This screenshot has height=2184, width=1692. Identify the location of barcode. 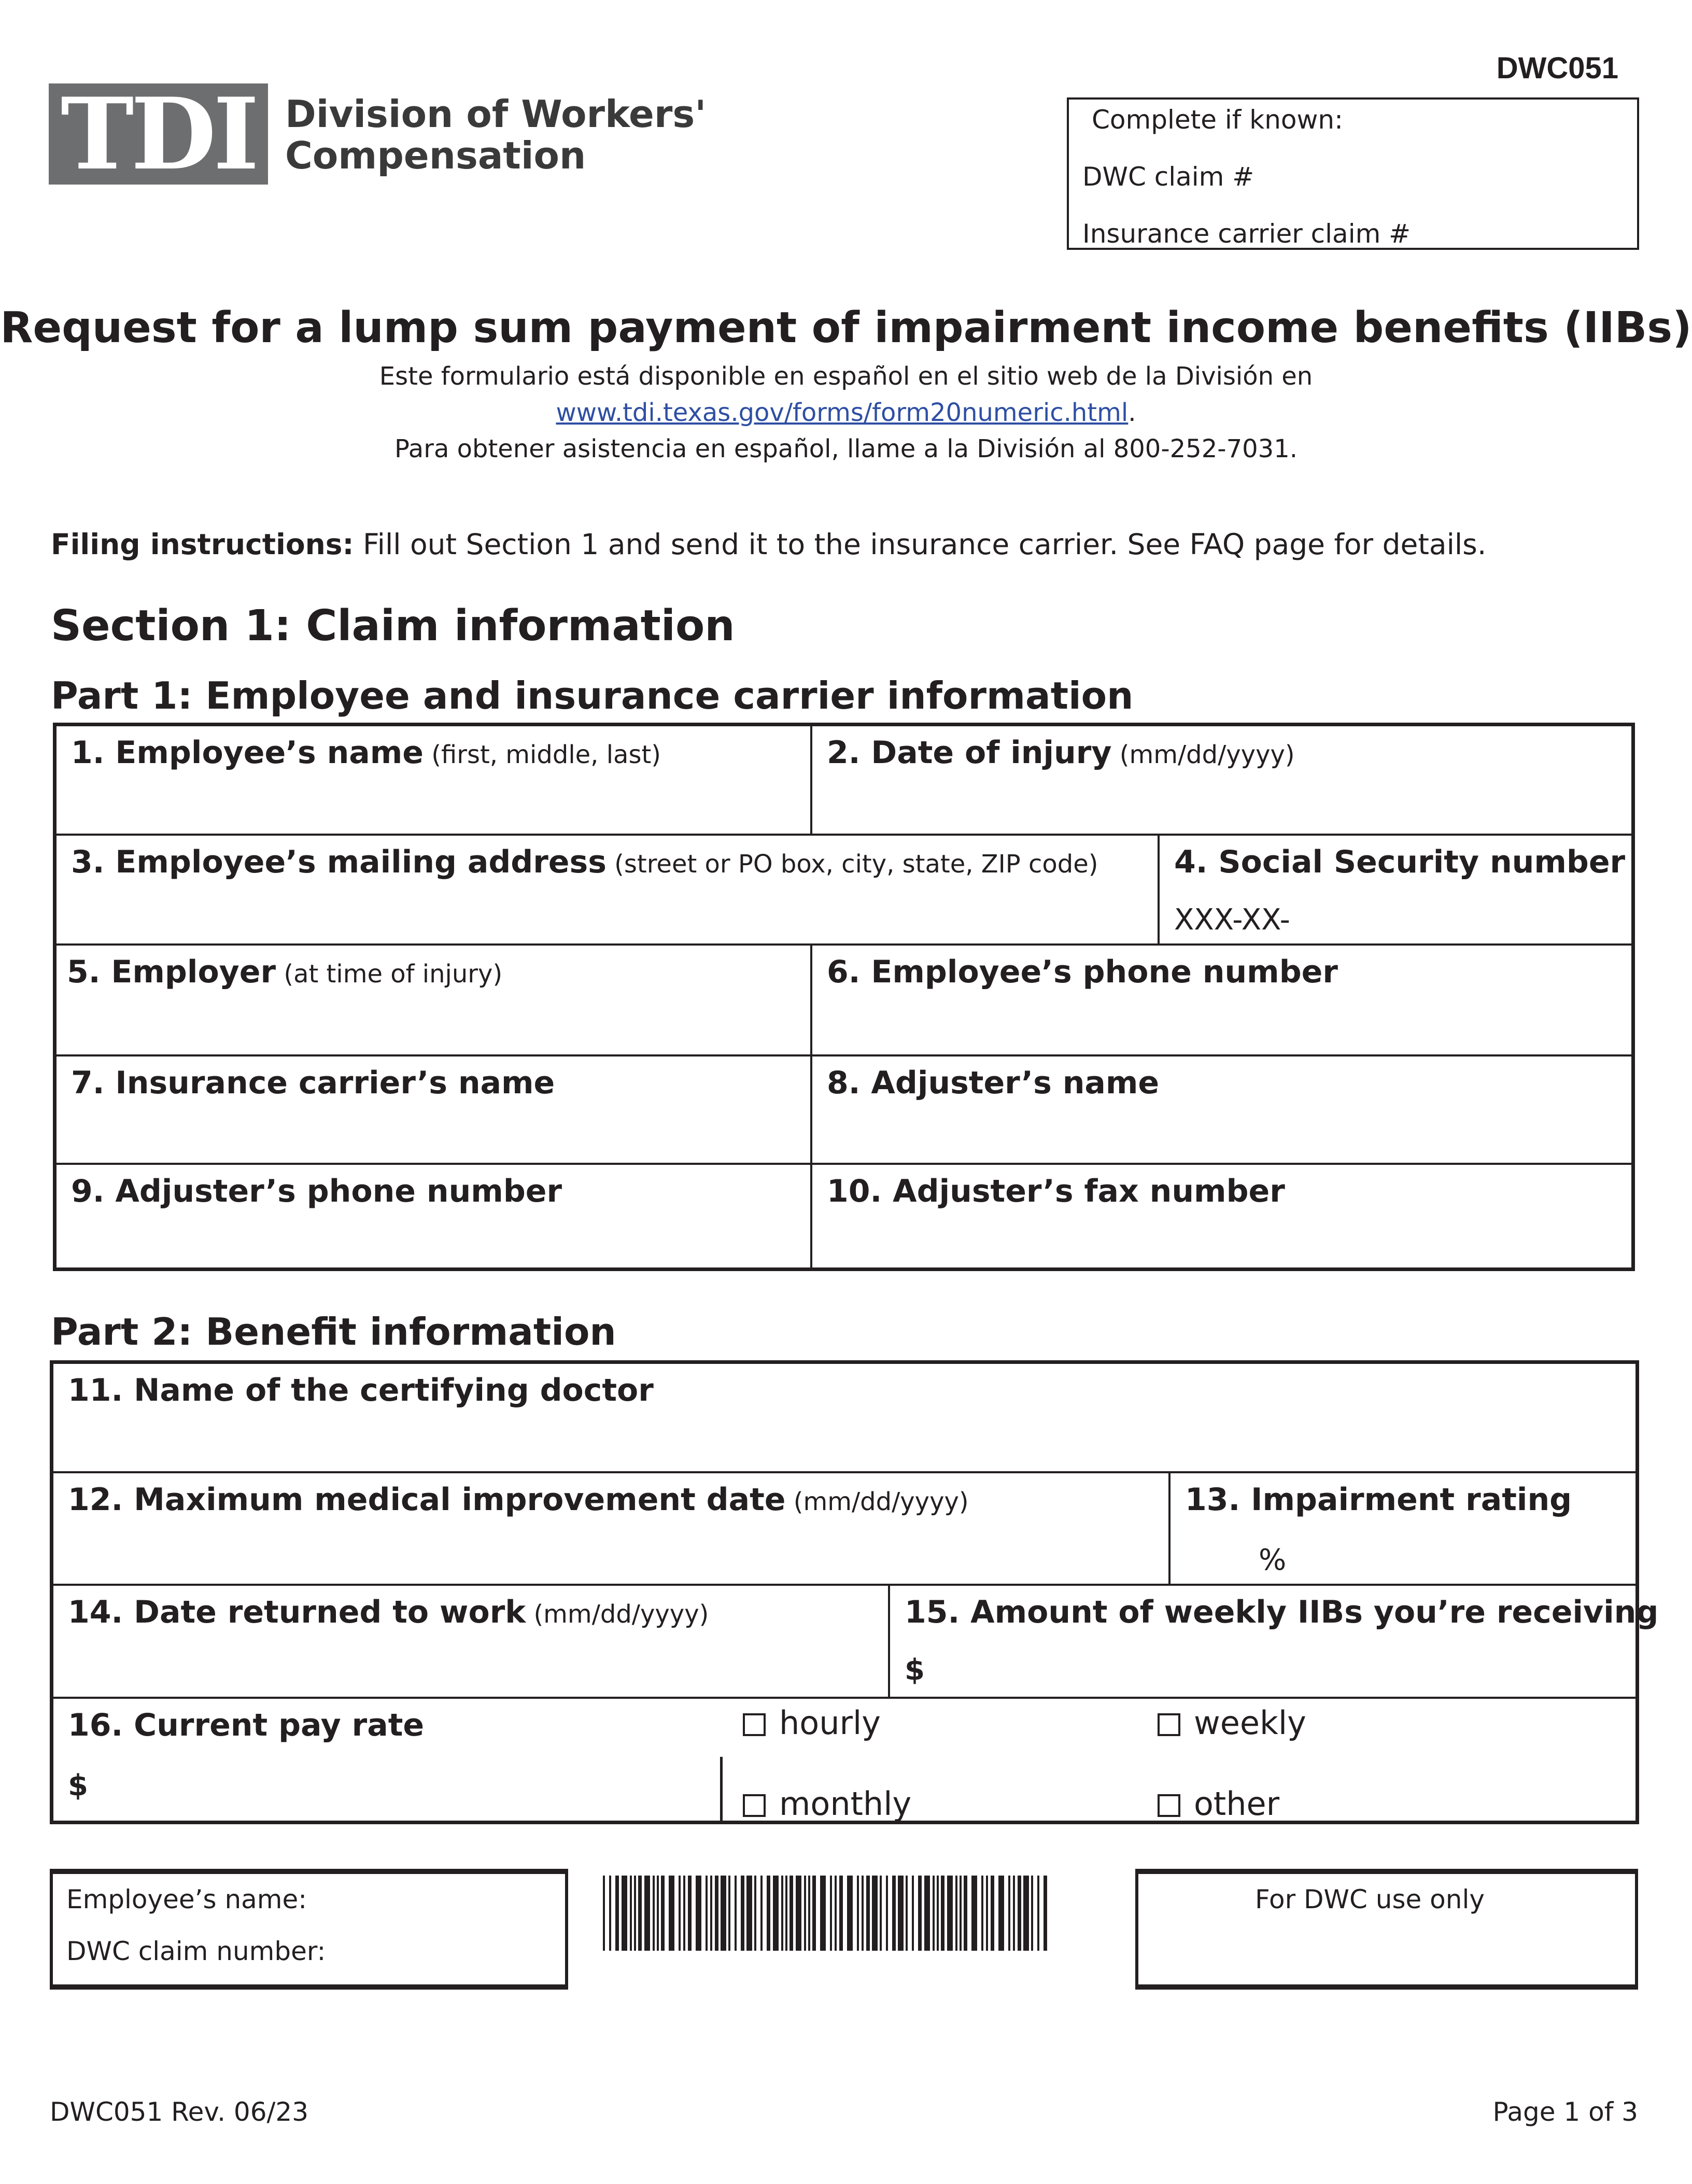
(825, 1913).